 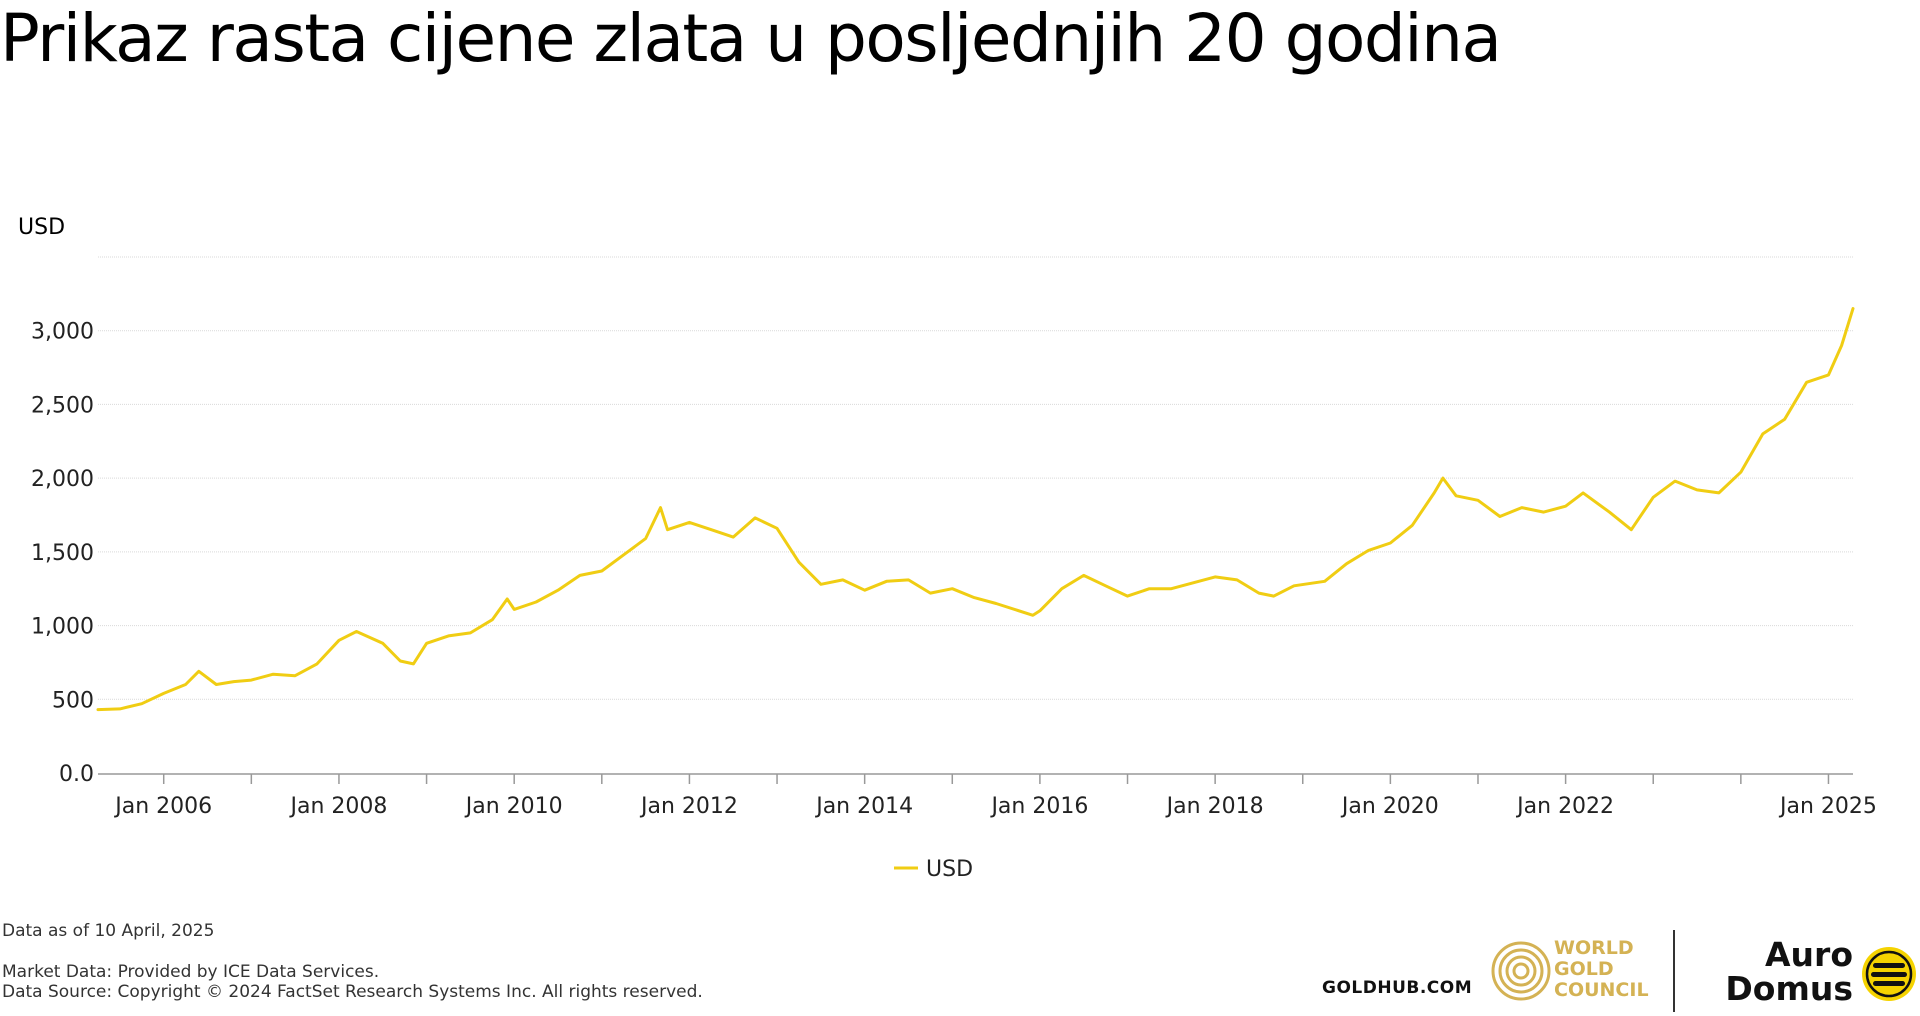 I want to click on y-tick-label: 2,000, so click(x=62, y=479).